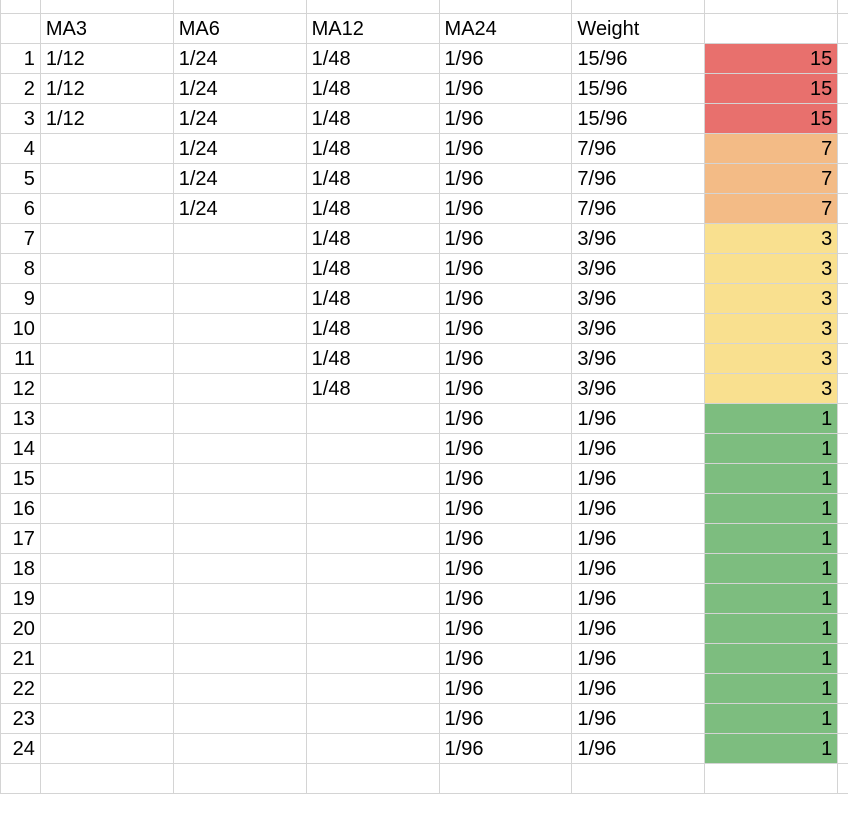  What do you see at coordinates (20, 568) in the screenshot?
I see `row-number-cell: 18` at bounding box center [20, 568].